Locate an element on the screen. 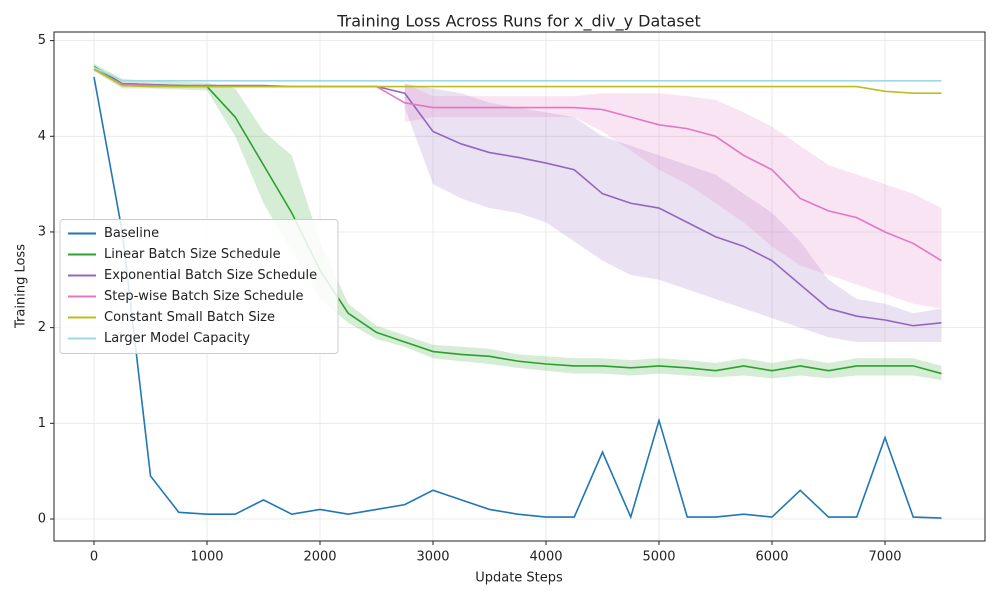  legend-label: Linear Batch Size Schedule is located at coordinates (192, 254).